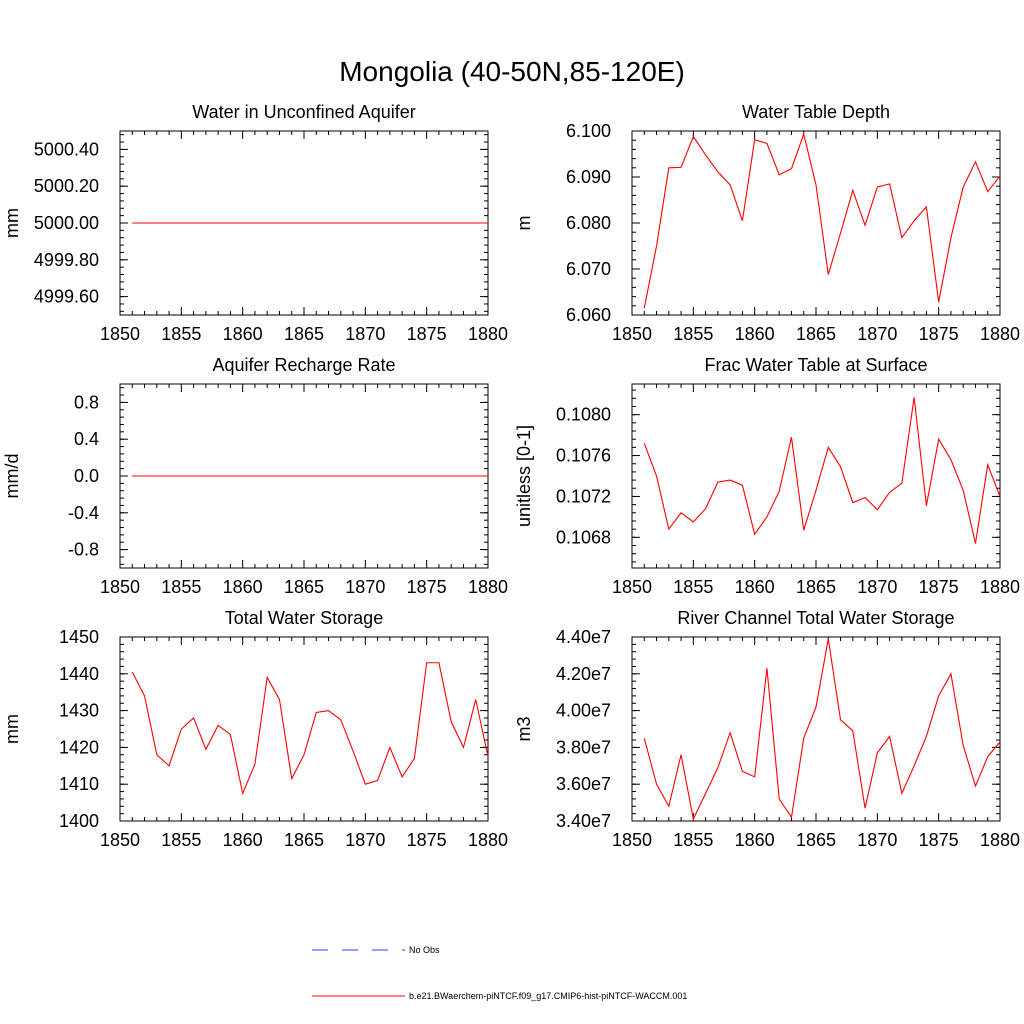 This screenshot has width=1024, height=1024. I want to click on y-tick-label: 3.80e7, so click(583, 747).